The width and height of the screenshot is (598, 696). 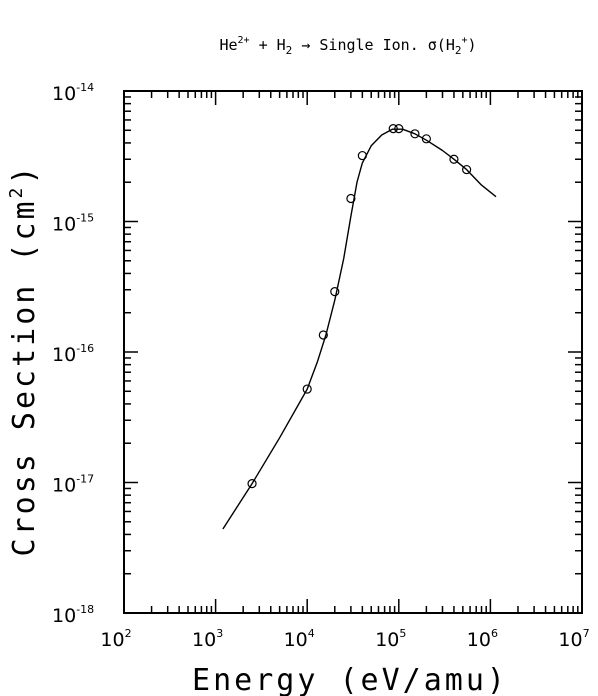 I want to click on x-tick-label: 10⁴, so click(x=299, y=639).